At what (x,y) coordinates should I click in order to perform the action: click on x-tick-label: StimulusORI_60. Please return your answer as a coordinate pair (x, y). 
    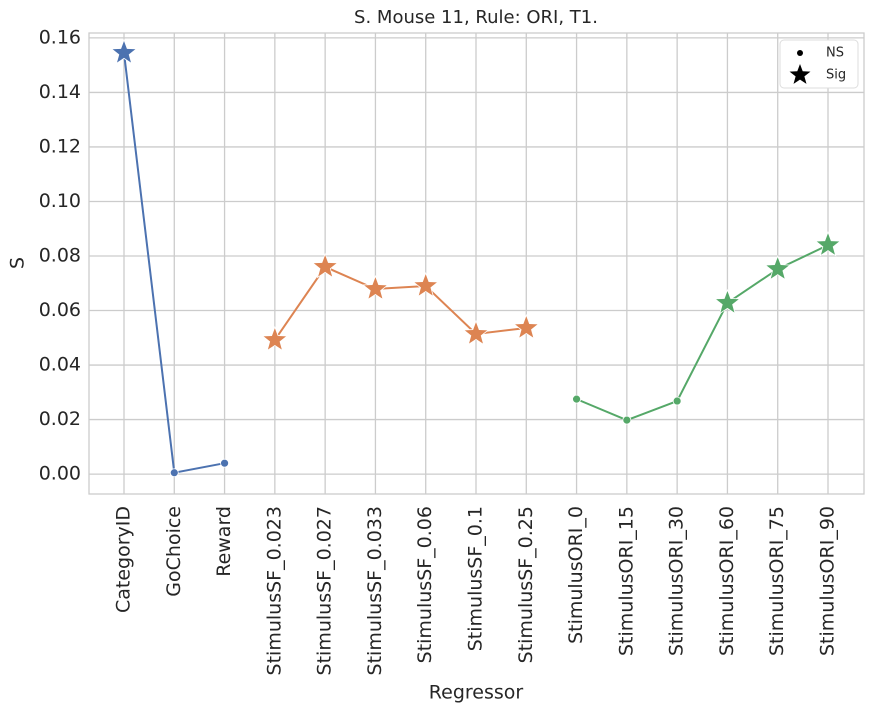
    Looking at the image, I should click on (727, 581).